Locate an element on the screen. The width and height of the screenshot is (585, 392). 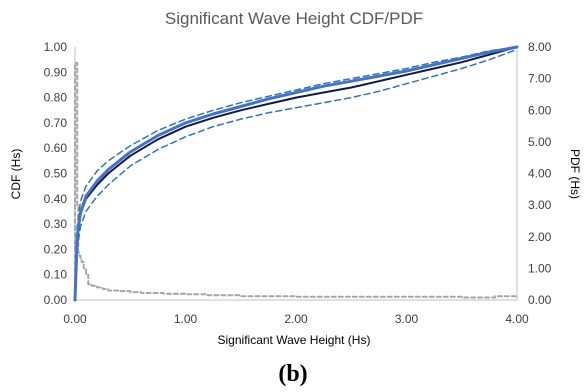
left-axis-label: CDF (Hs) is located at coordinates (16, 174).